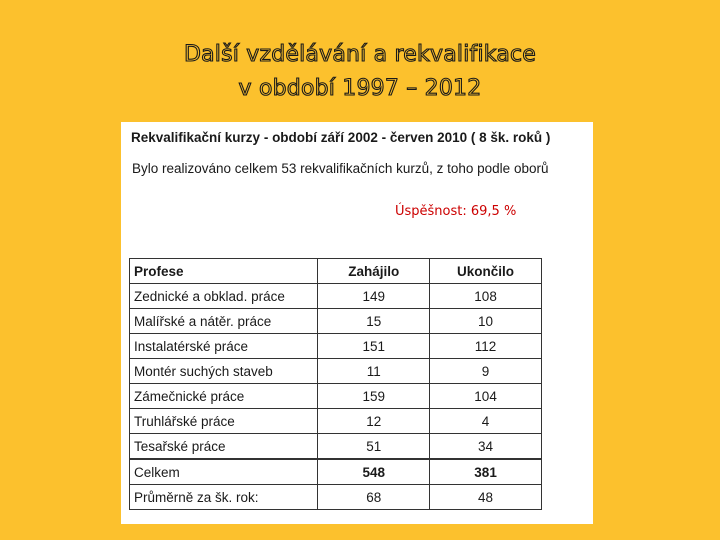 This screenshot has height=540, width=720. I want to click on table-row: Instalatérské práce 151 112, so click(335, 346).